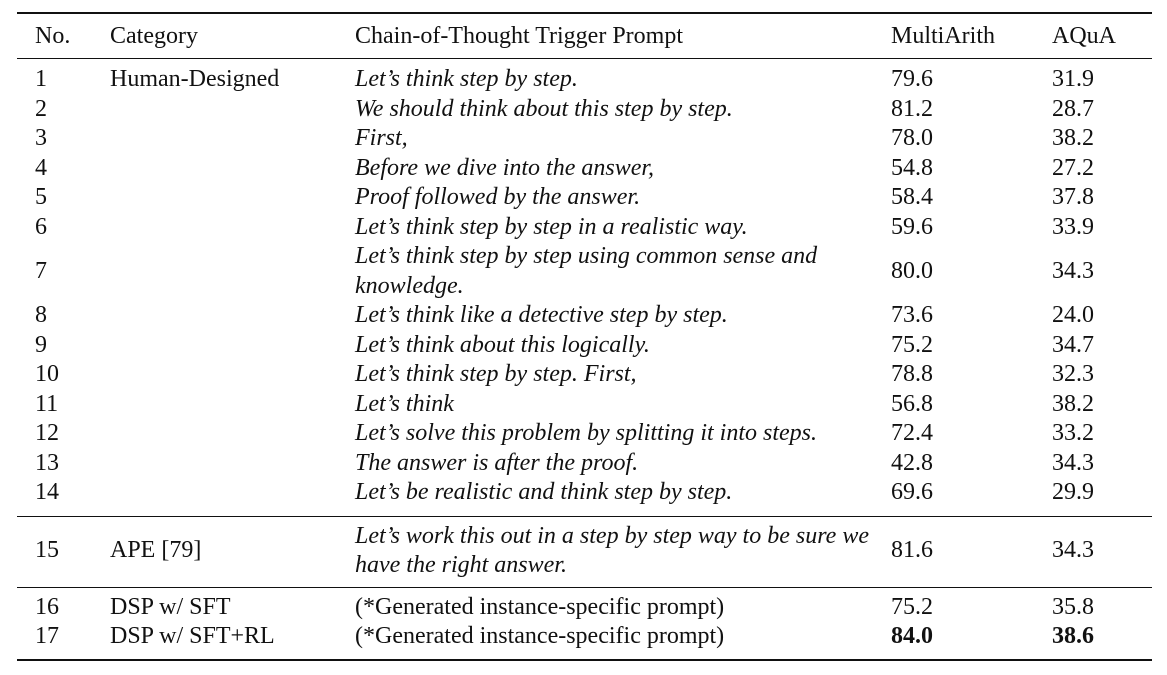 The width and height of the screenshot is (1167, 675). I want to click on header-no: No., so click(53, 36).